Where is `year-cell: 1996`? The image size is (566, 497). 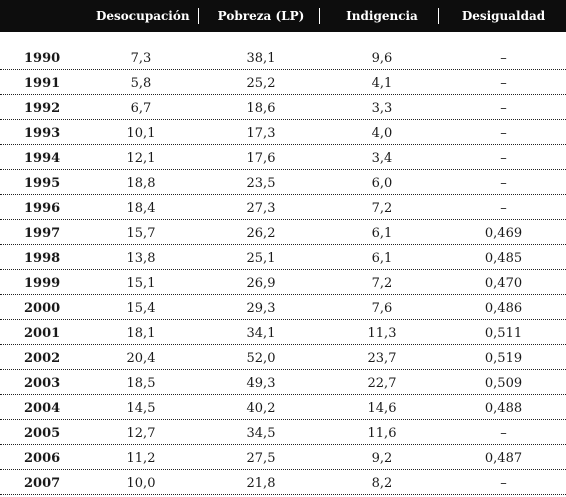
year-cell: 1996 is located at coordinates (42, 208).